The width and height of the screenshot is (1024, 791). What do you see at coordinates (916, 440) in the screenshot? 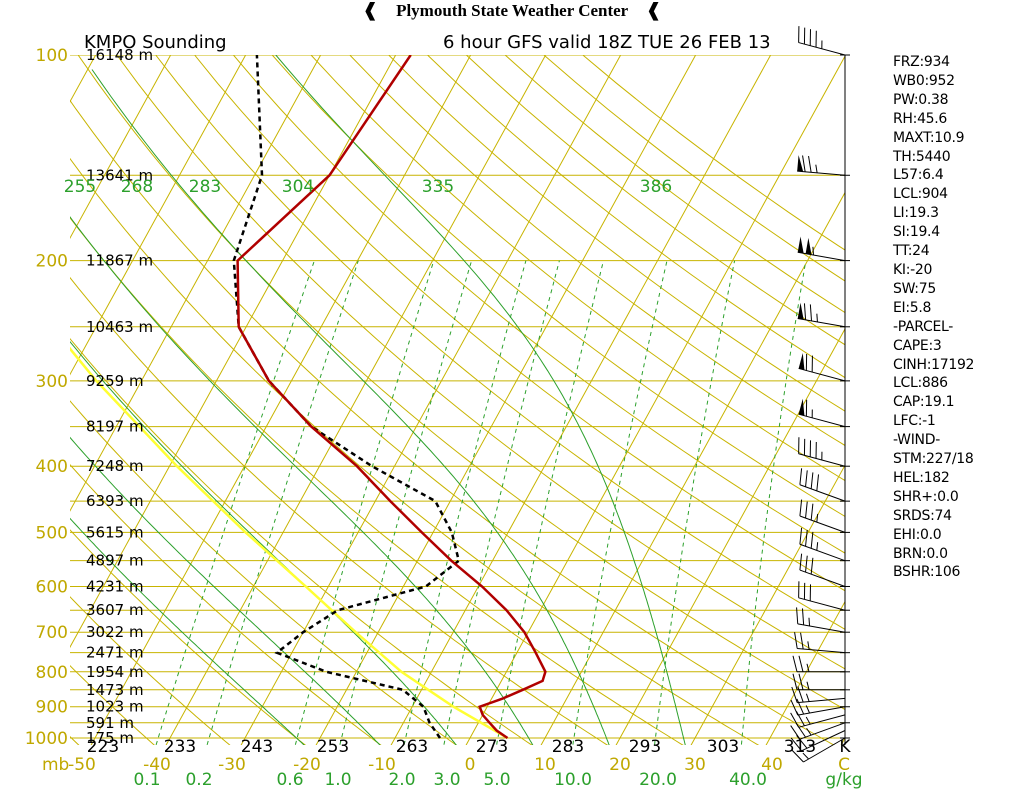
I see `index-item: -WIND-` at bounding box center [916, 440].